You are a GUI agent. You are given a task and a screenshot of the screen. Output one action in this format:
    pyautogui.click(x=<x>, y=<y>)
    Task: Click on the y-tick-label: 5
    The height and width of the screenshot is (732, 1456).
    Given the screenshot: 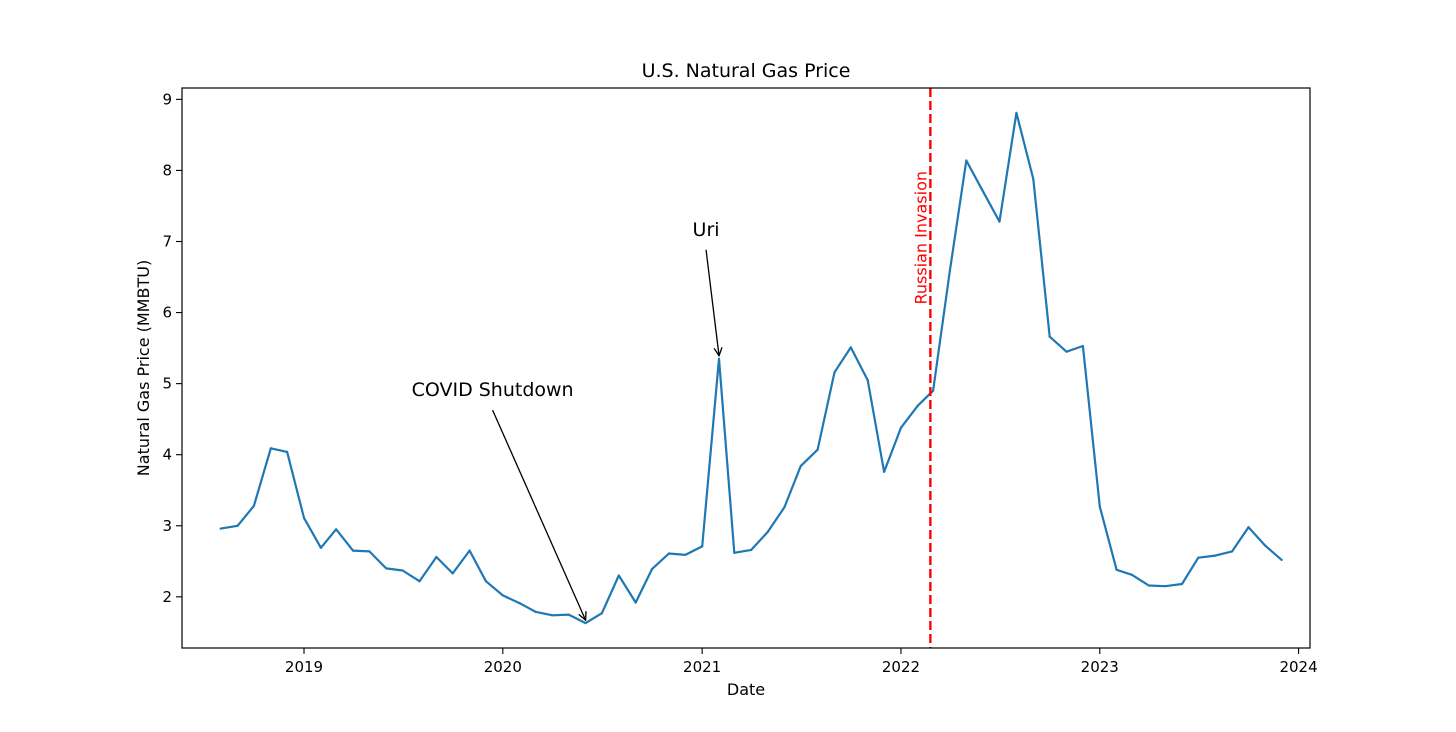 What is the action you would take?
    pyautogui.click(x=167, y=384)
    